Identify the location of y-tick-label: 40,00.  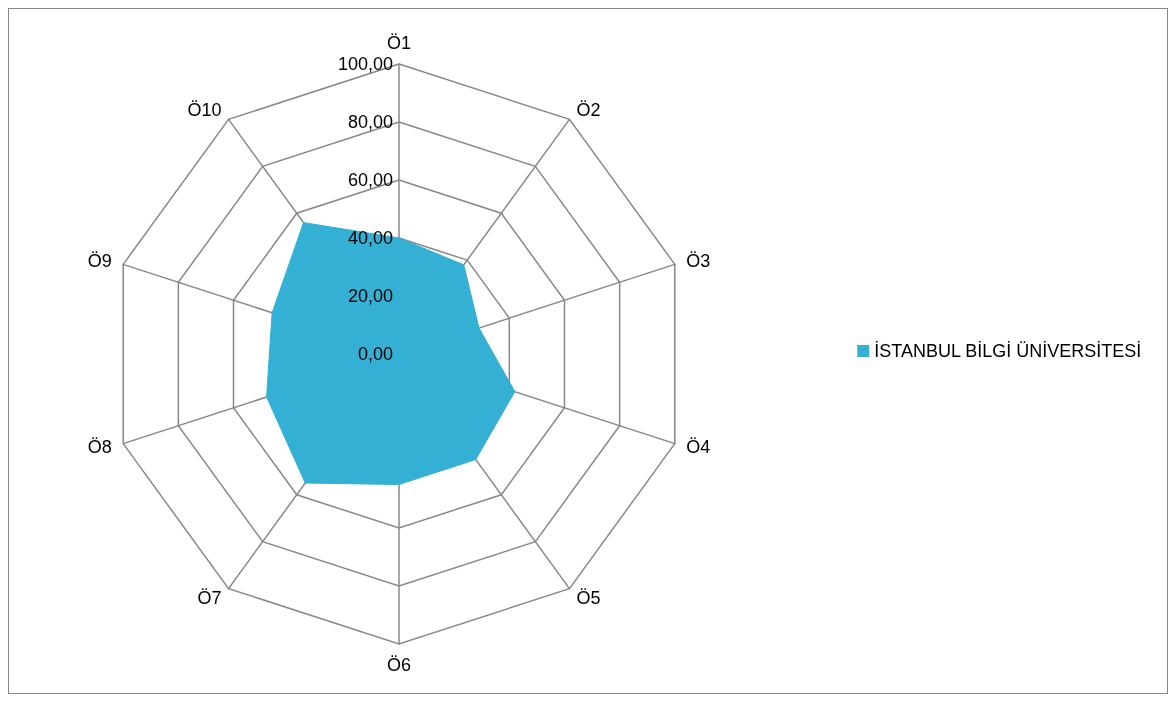
(370, 238).